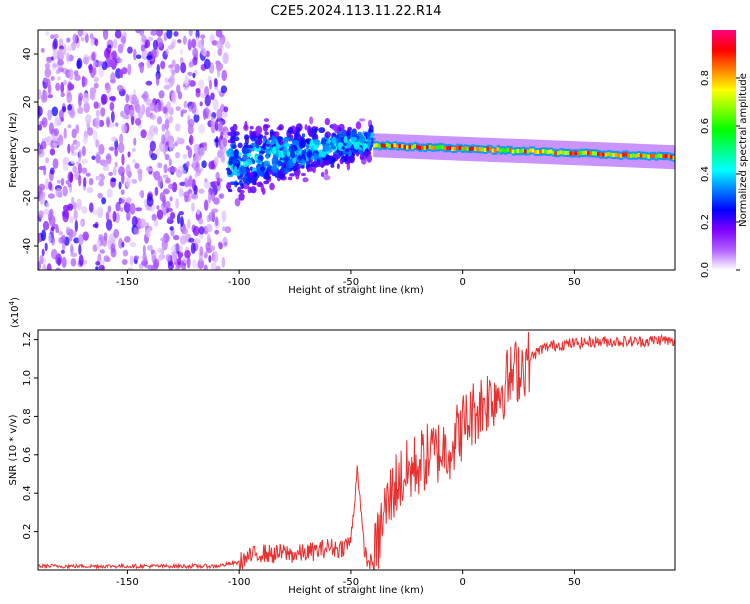 This screenshot has width=750, height=604. What do you see at coordinates (462, 282) in the screenshot?
I see `spectrogram-x-tick-label: 0` at bounding box center [462, 282].